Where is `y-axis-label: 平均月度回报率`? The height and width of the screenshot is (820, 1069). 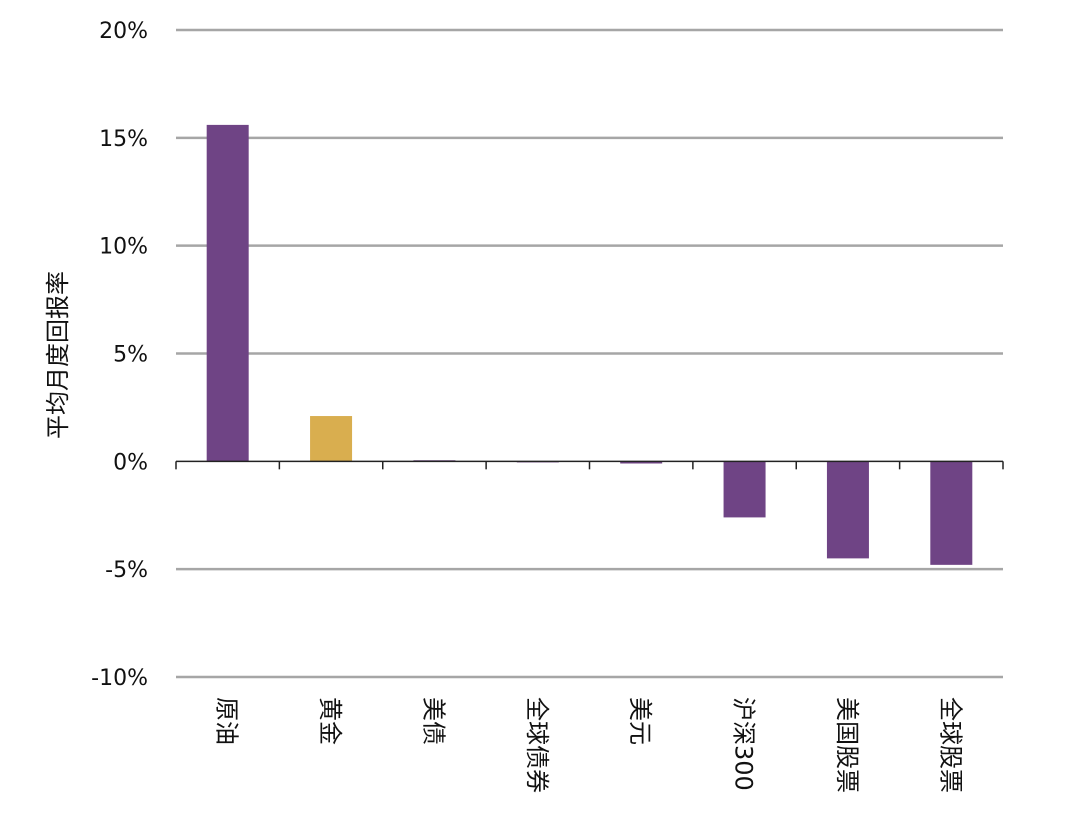
y-axis-label: 平均月度回报率 is located at coordinates (58, 355).